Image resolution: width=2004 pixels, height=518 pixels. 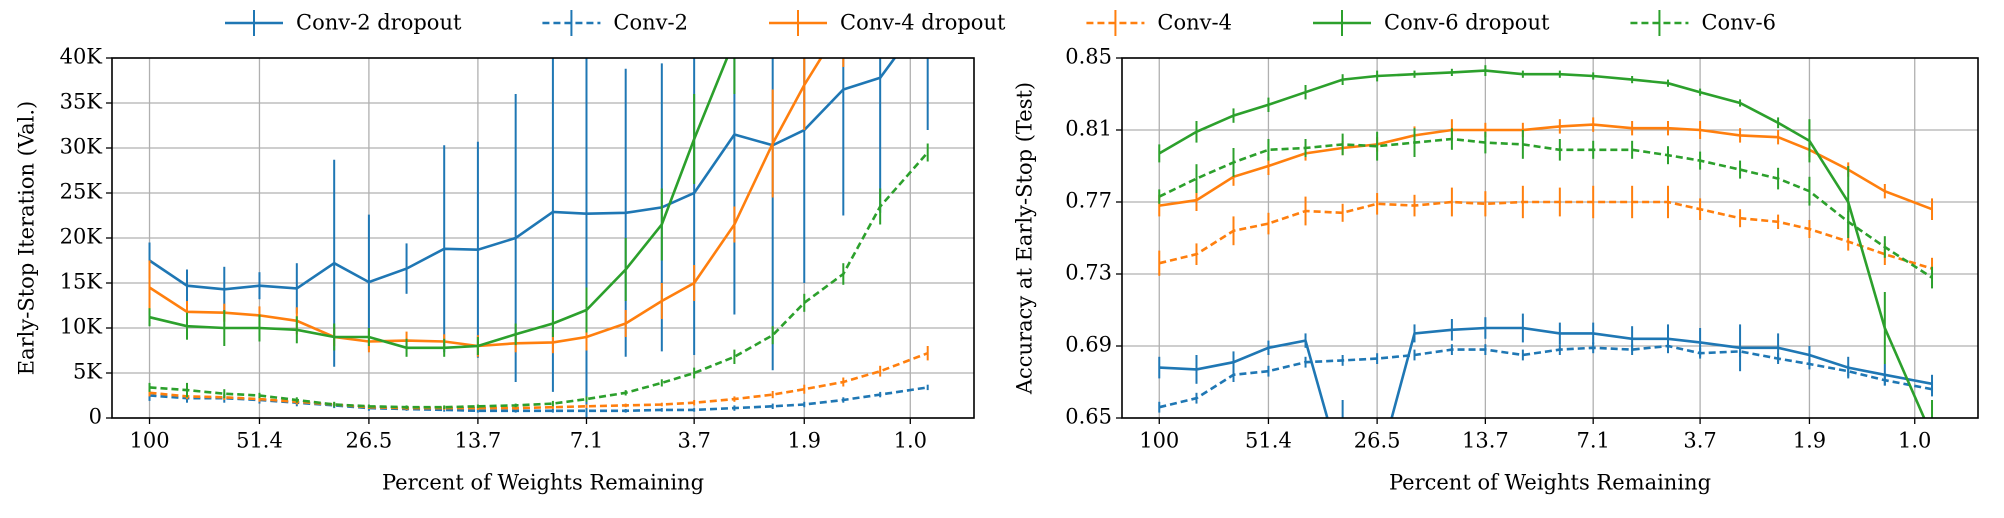 I want to click on y-tick-label: 0.69, so click(x=1088, y=345).